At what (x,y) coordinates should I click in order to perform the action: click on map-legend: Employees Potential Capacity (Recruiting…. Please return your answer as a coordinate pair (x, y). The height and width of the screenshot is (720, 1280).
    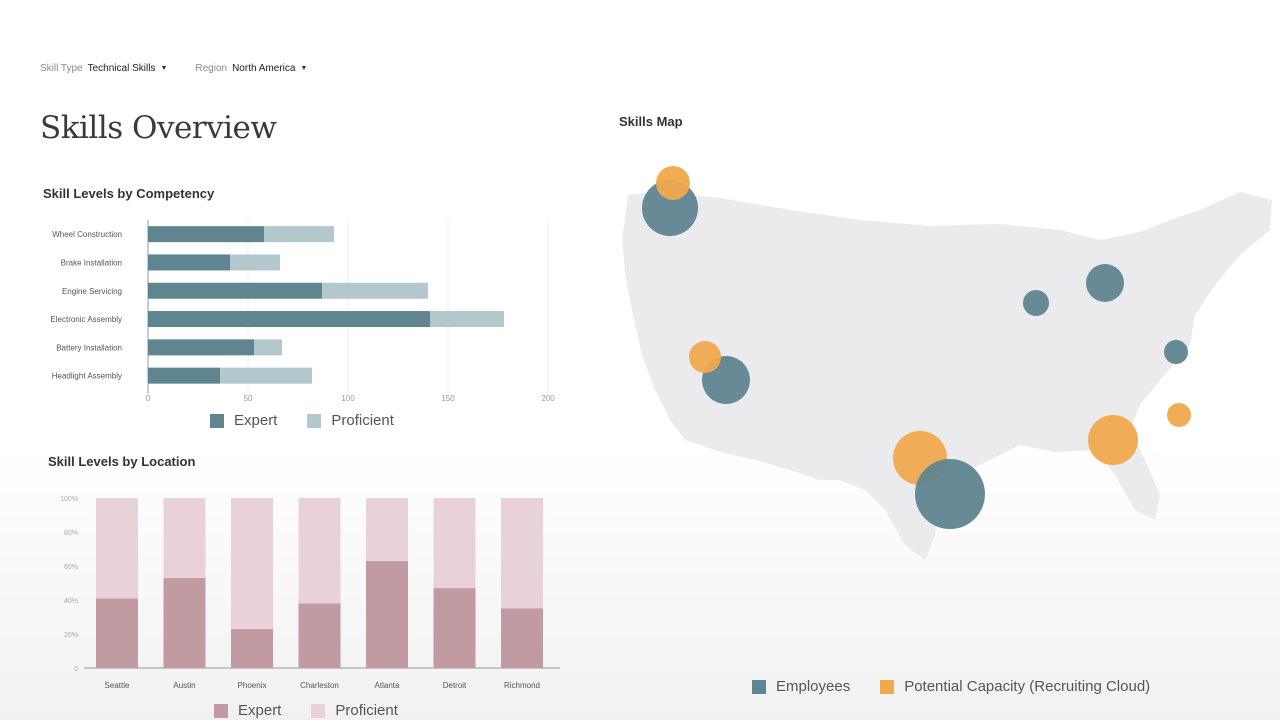
    Looking at the image, I should click on (951, 686).